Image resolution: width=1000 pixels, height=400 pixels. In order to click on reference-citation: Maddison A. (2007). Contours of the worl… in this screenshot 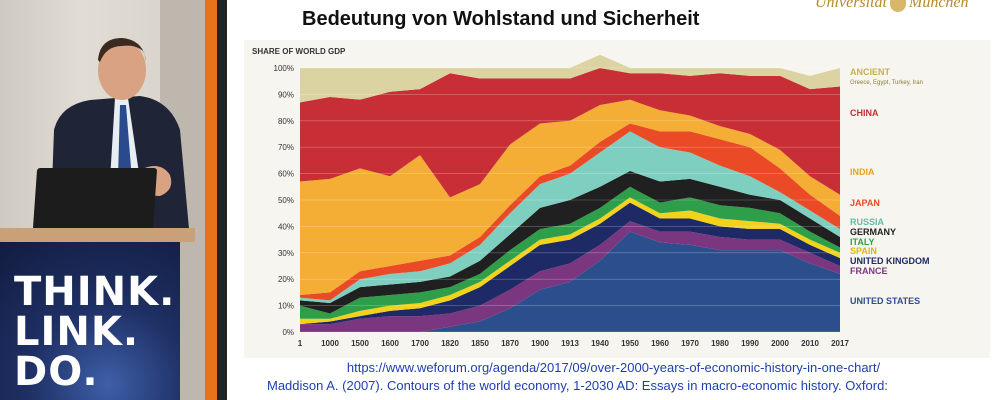, I will do `click(577, 385)`.